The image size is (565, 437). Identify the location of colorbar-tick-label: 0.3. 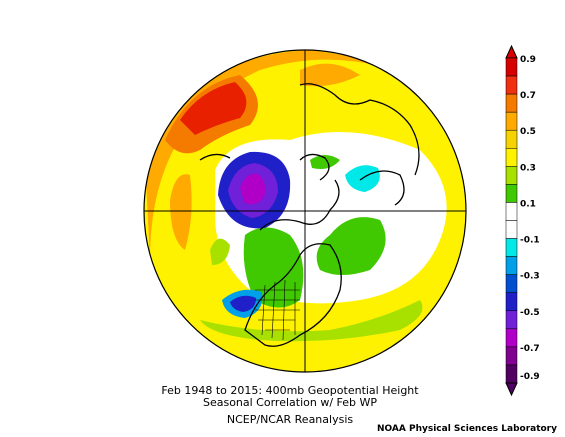
(528, 168).